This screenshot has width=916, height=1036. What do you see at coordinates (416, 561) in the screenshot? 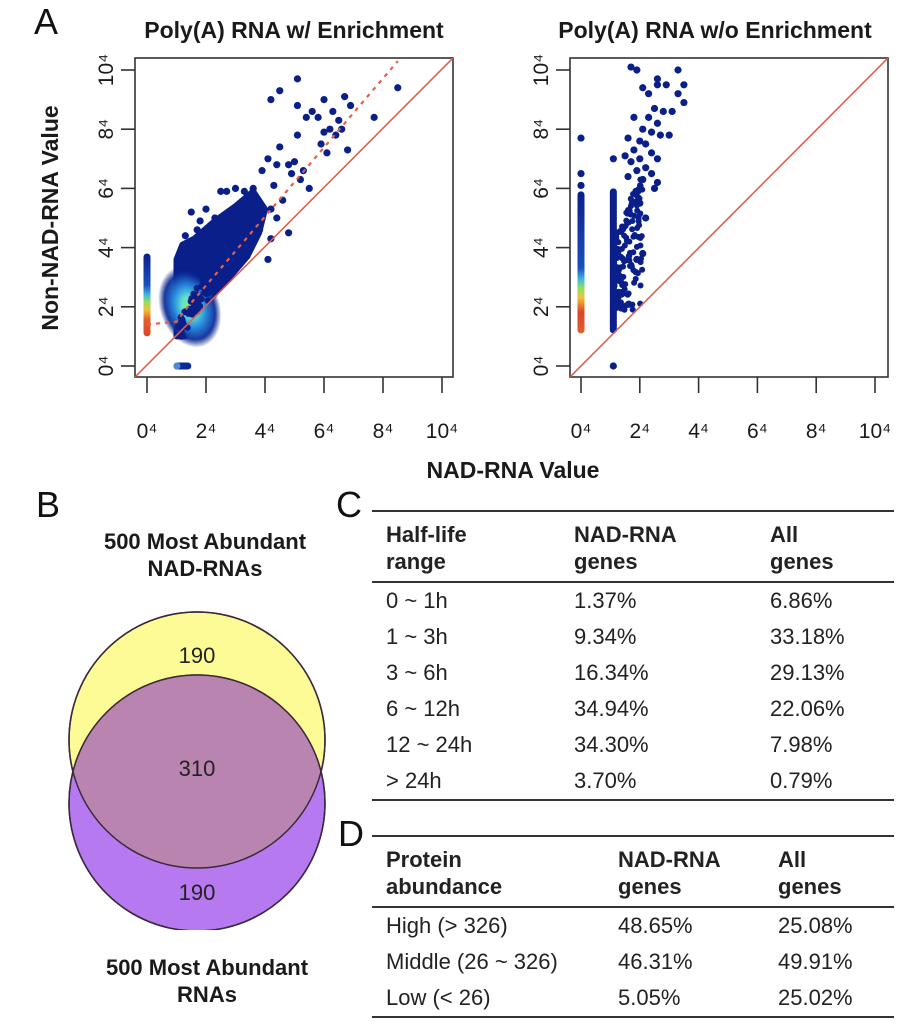
I see `column-header-text: range` at bounding box center [416, 561].